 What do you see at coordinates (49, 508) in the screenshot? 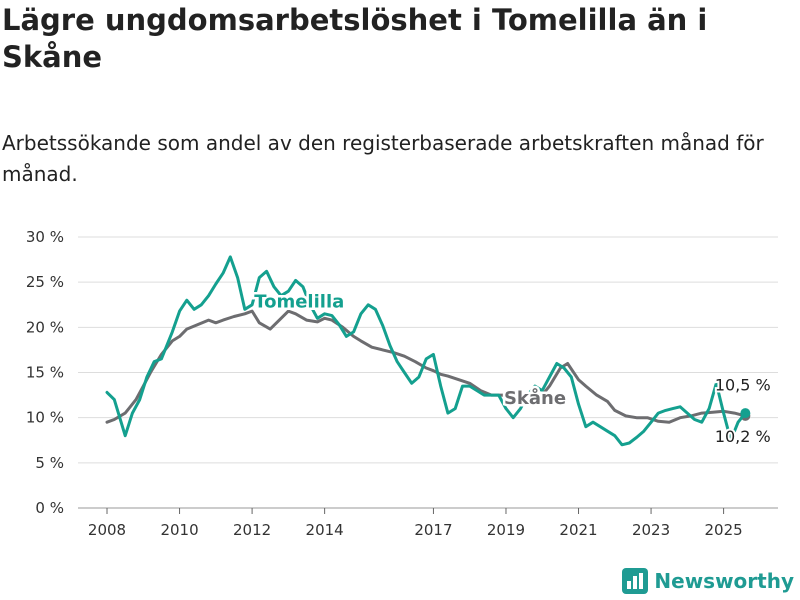
I see `y-tick-label: 0 %` at bounding box center [49, 508].